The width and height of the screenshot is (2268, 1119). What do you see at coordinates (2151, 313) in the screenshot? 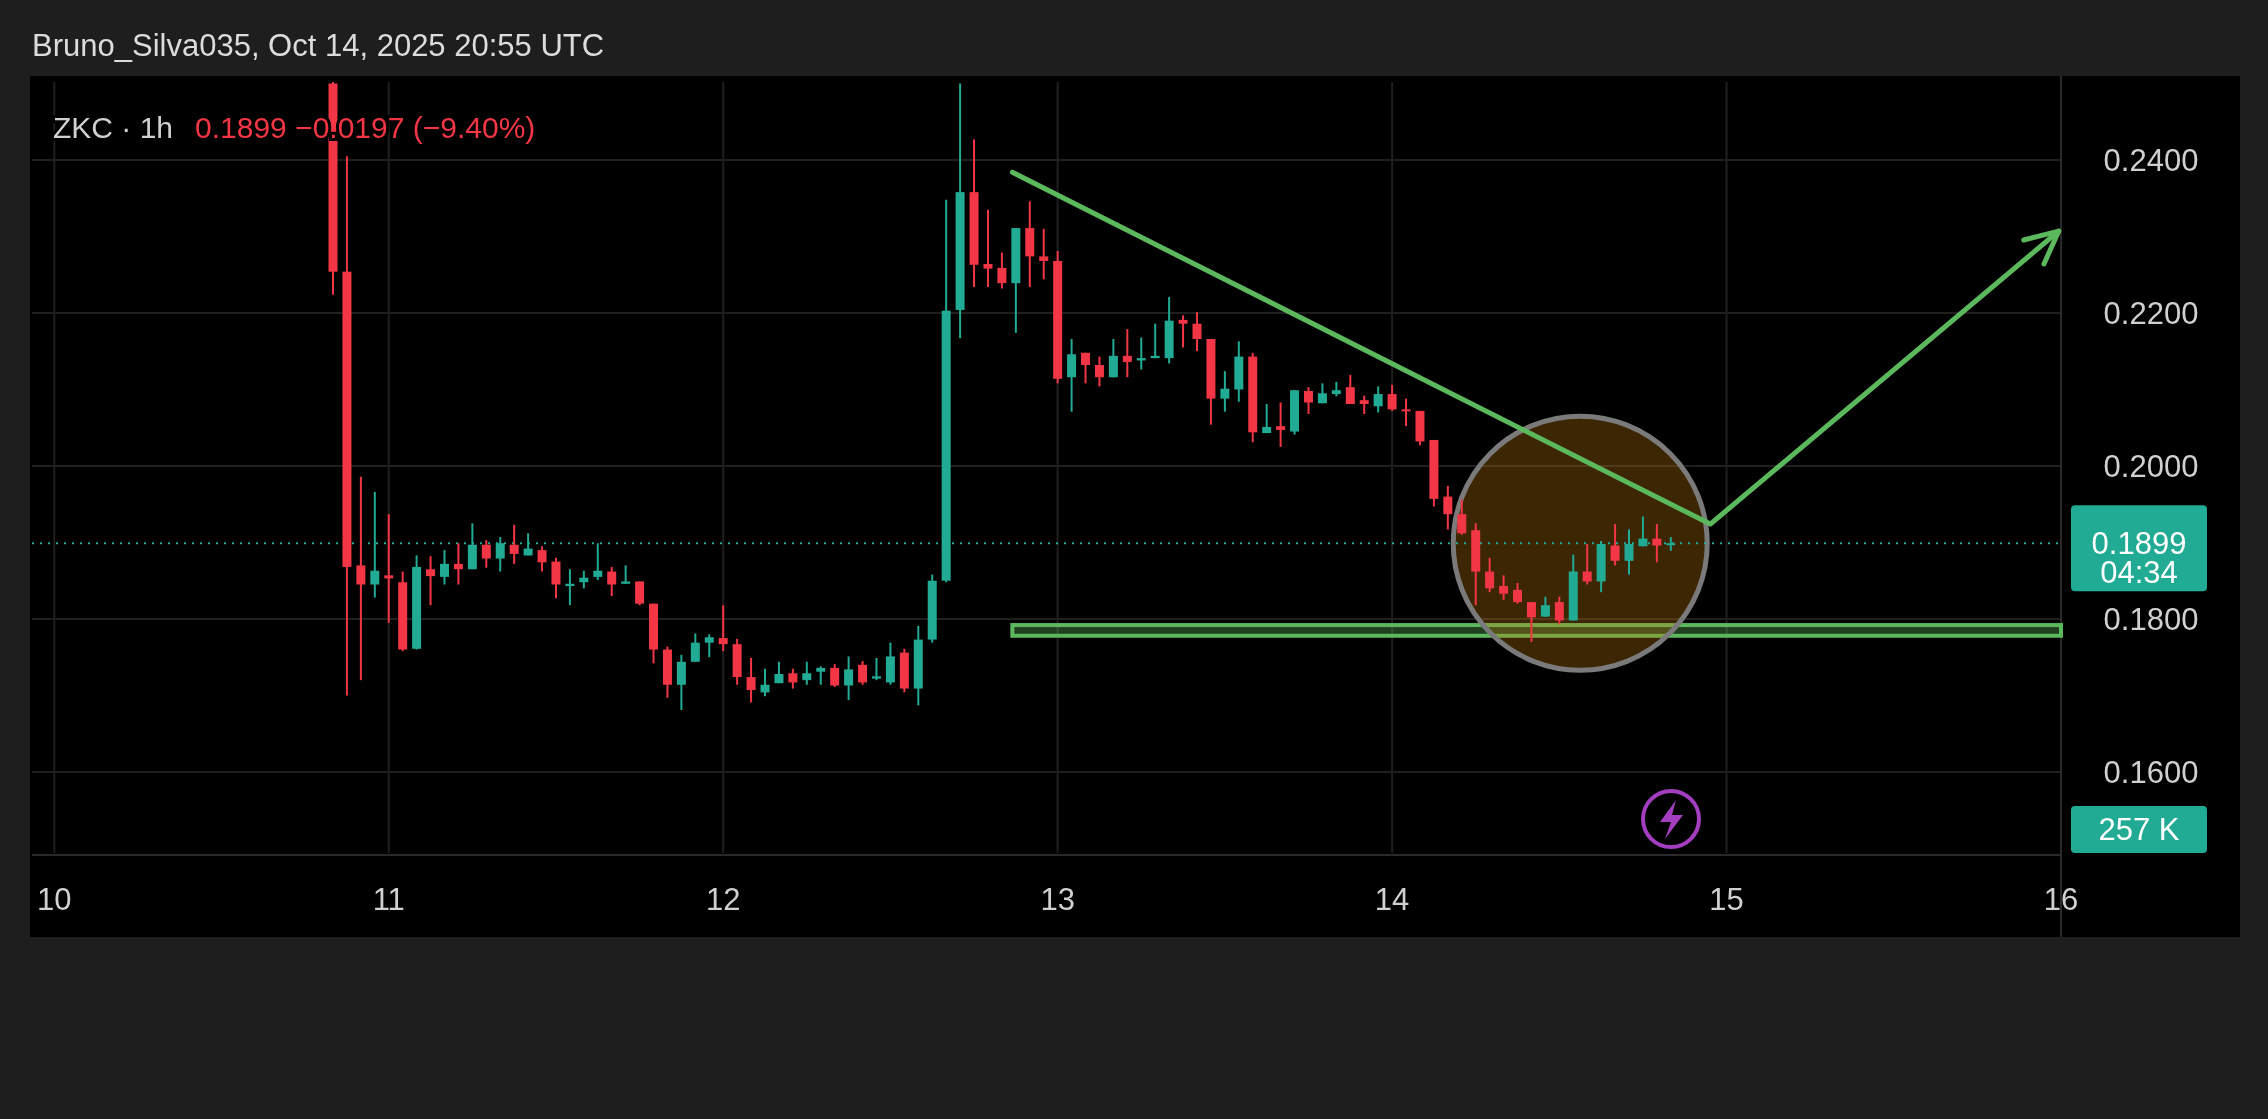
I see `y-tick-label: 0.2200` at bounding box center [2151, 313].